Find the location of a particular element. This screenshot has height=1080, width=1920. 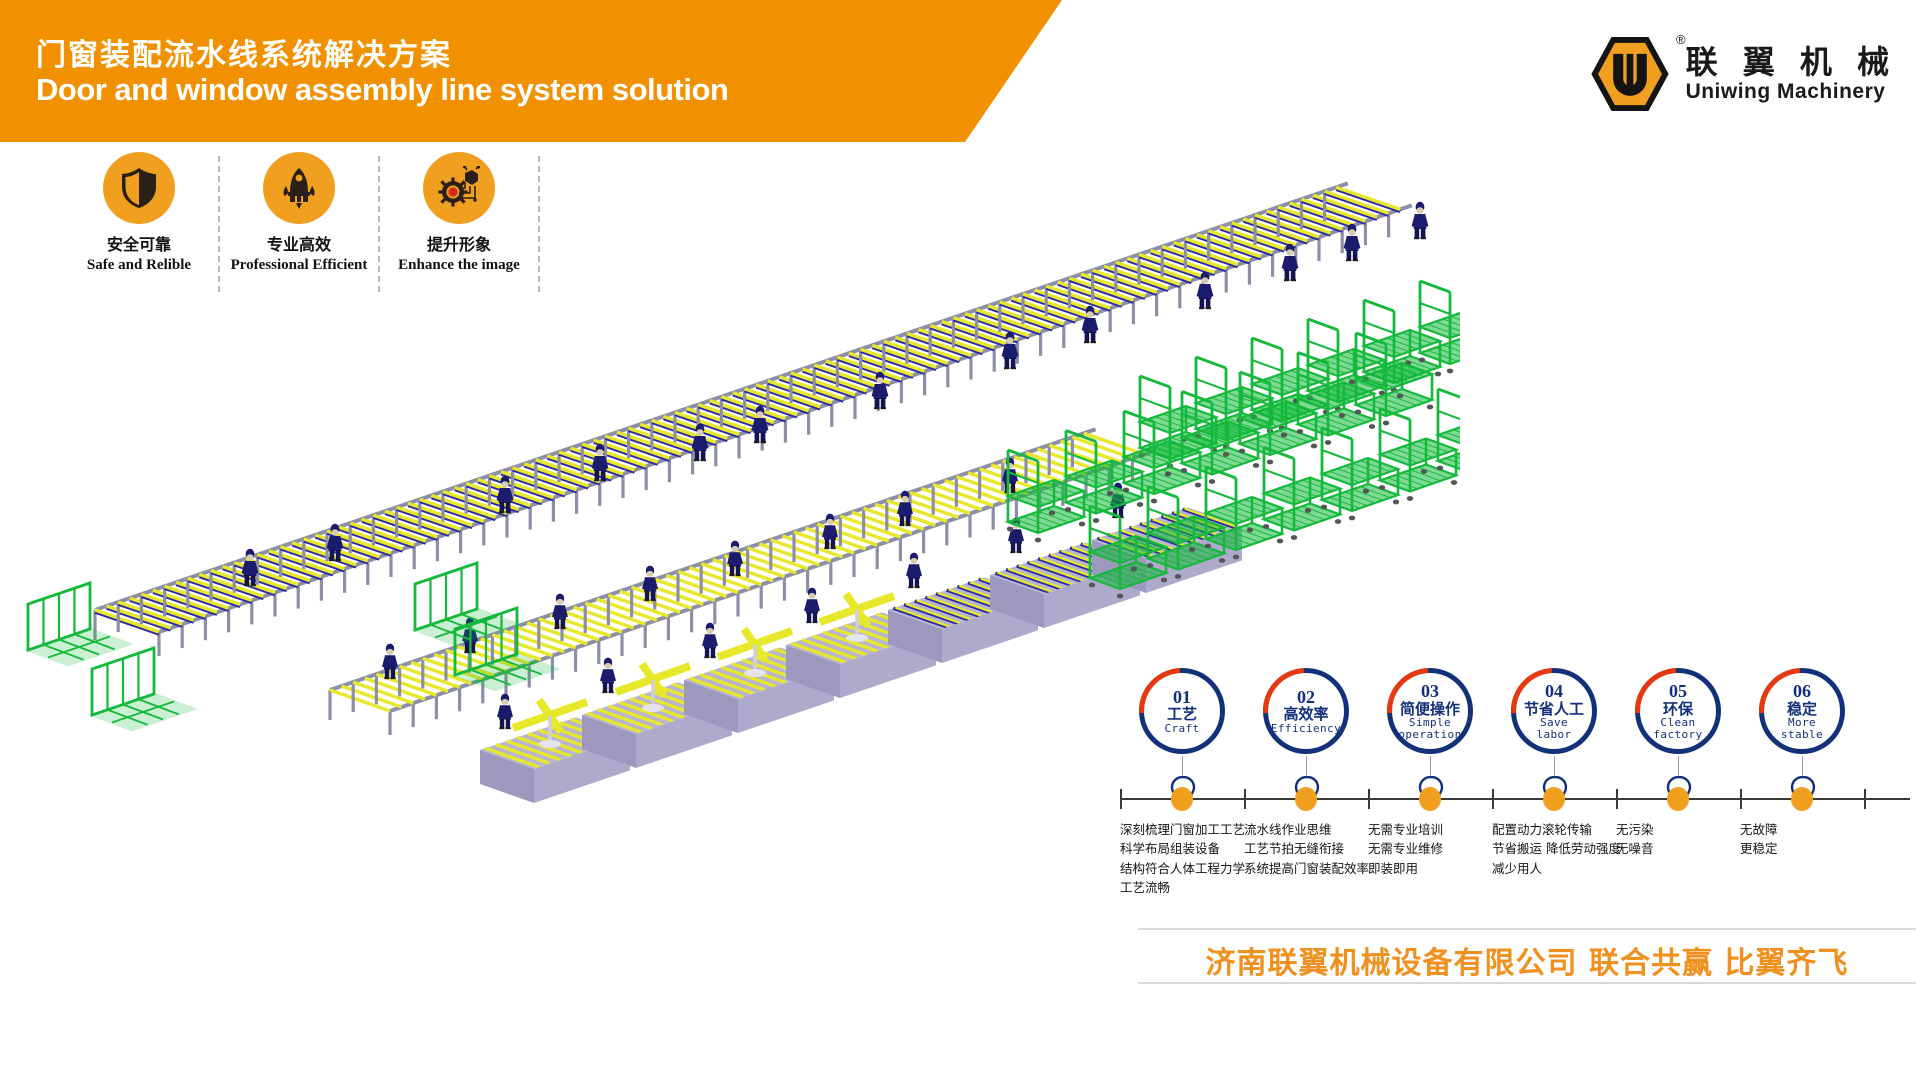

benefit-number: 06 is located at coordinates (1802, 690).